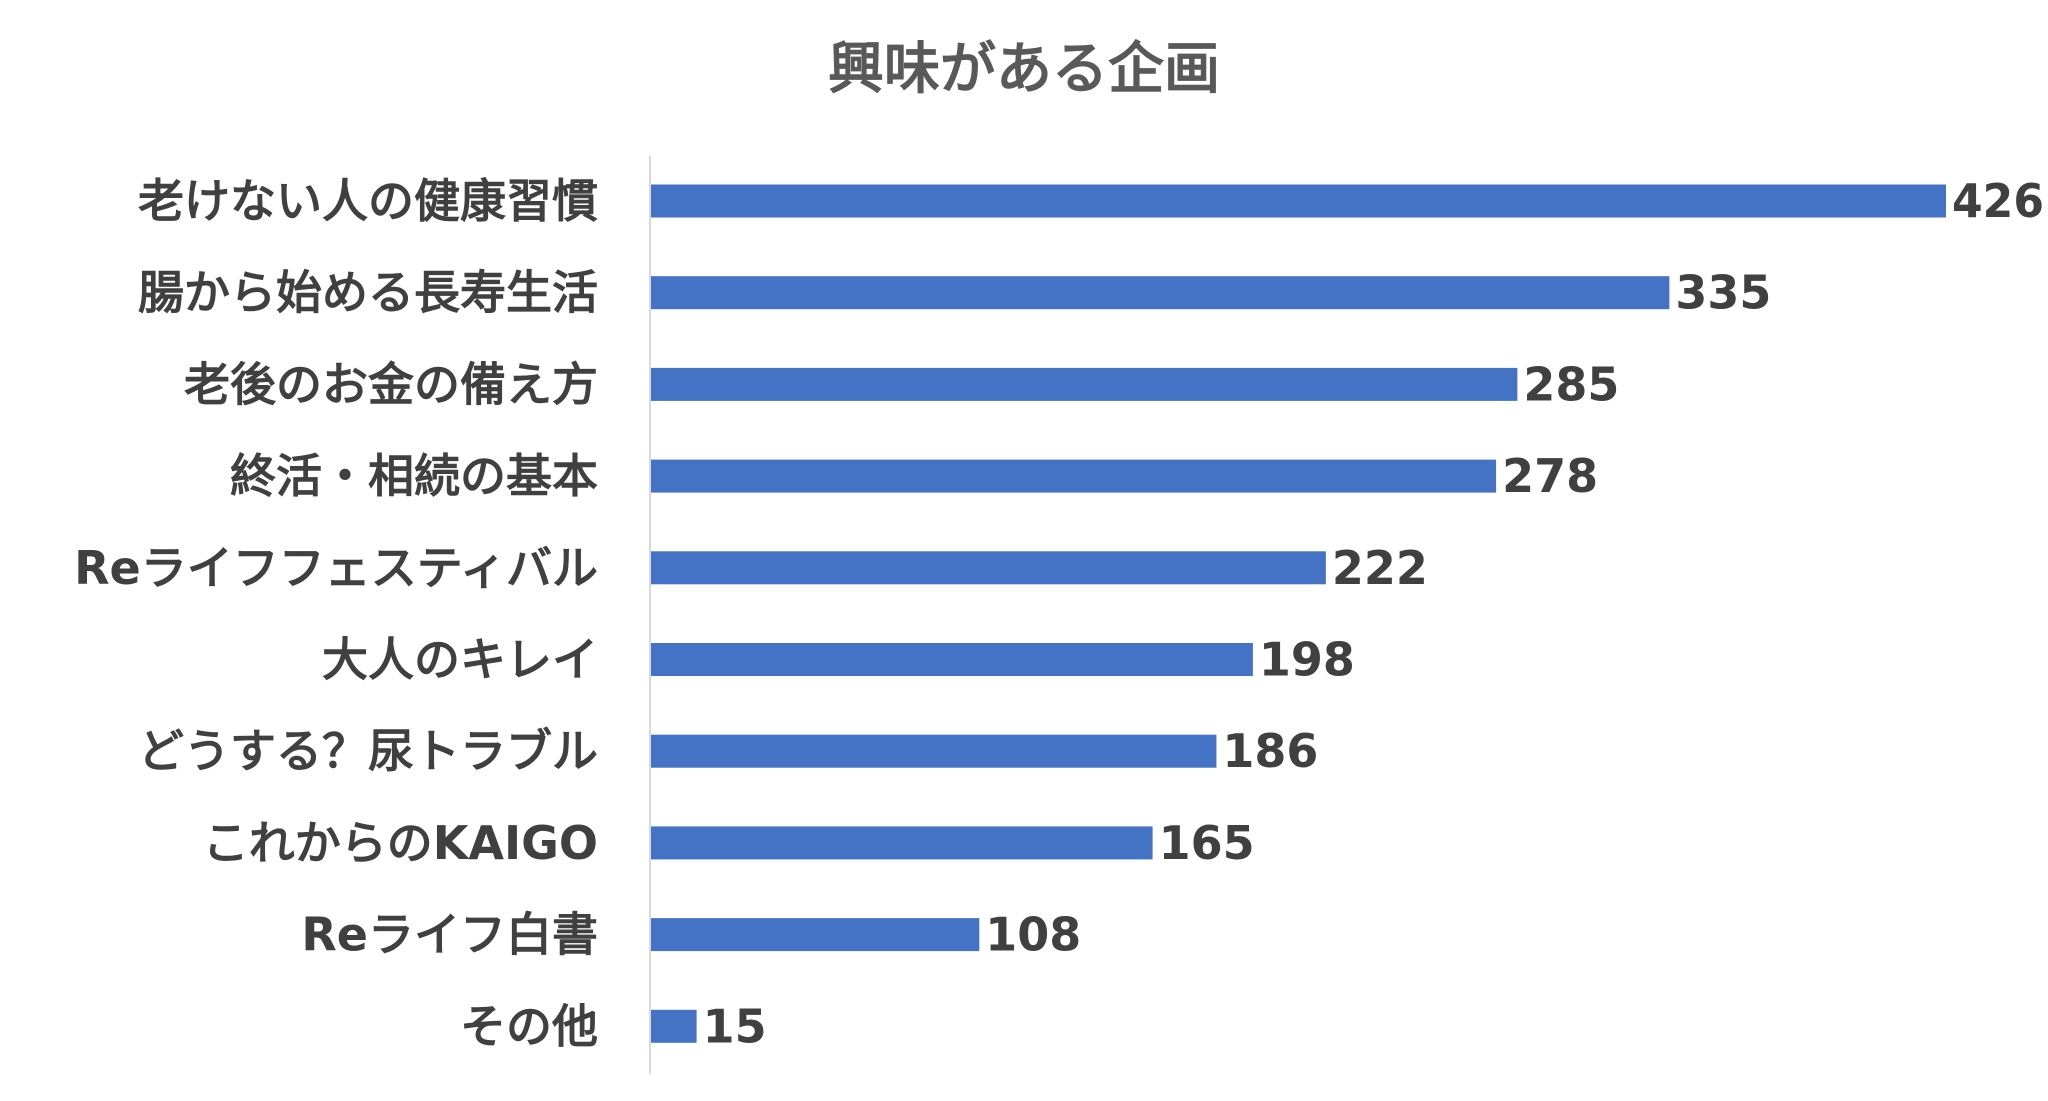 This screenshot has height=1101, width=2048. Describe the element at coordinates (391, 384) in the screenshot. I see `category-label: 老後のお金の備え方` at that location.